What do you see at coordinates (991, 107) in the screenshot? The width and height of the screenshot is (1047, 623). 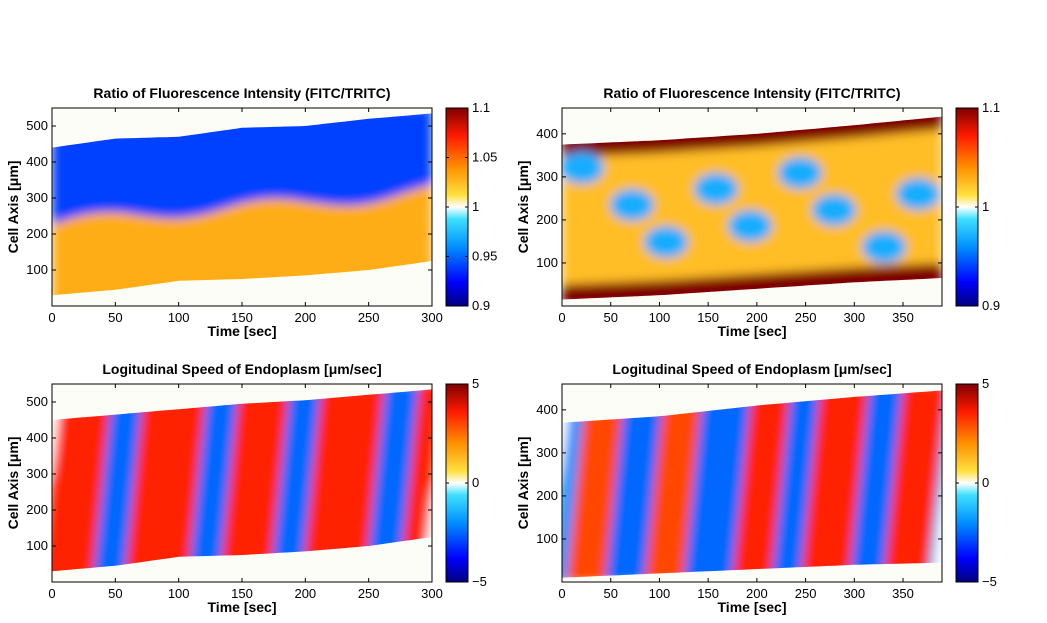 I see `colorbar-tick-label: 1.1` at bounding box center [991, 107].